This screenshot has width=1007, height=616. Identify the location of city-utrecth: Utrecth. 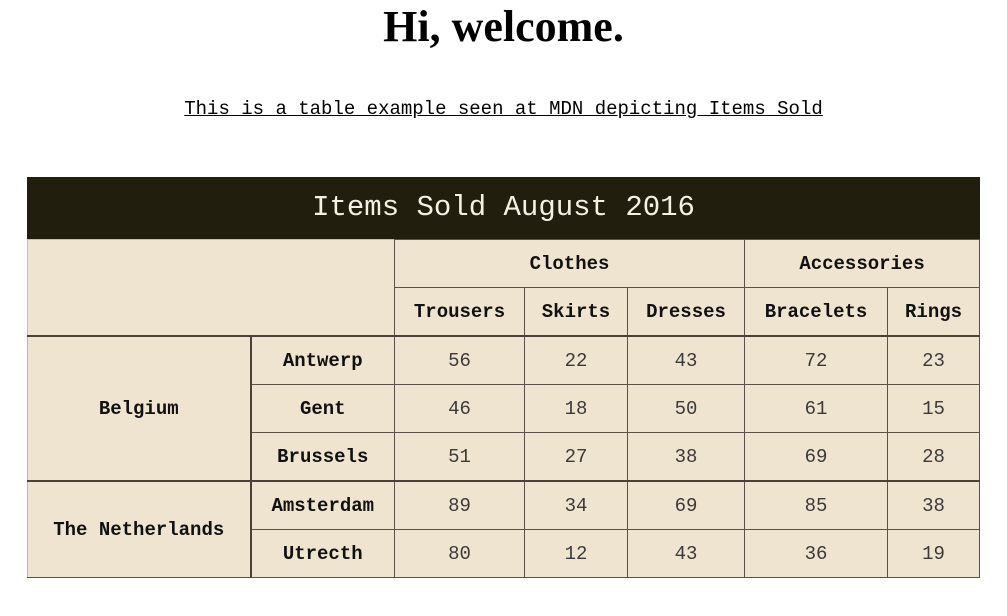
(322, 553).